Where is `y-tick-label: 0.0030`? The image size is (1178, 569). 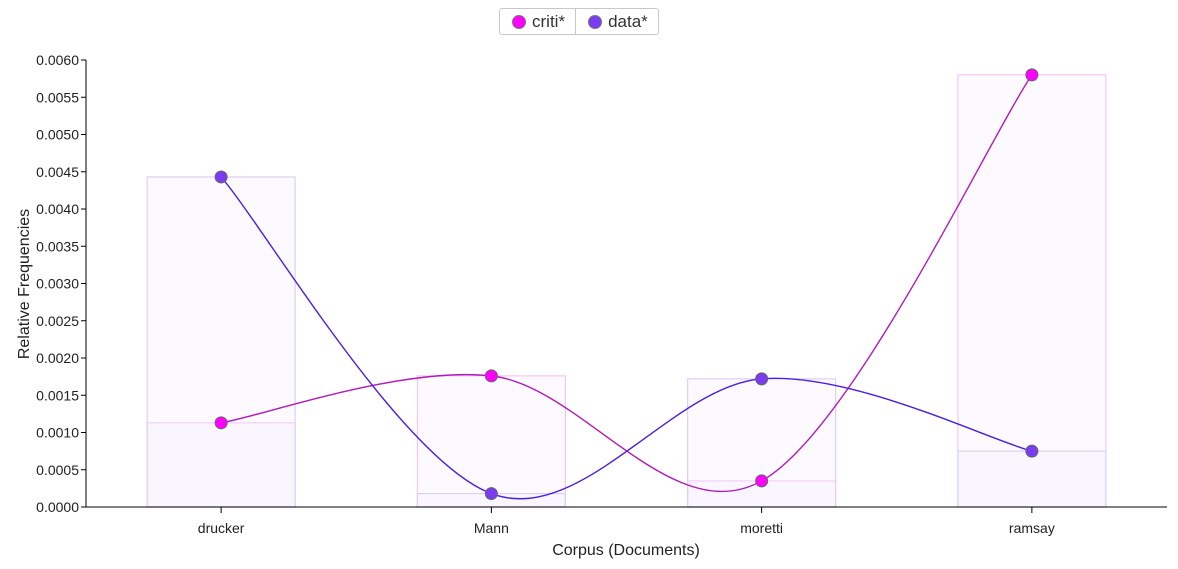 y-tick-label: 0.0030 is located at coordinates (57, 284).